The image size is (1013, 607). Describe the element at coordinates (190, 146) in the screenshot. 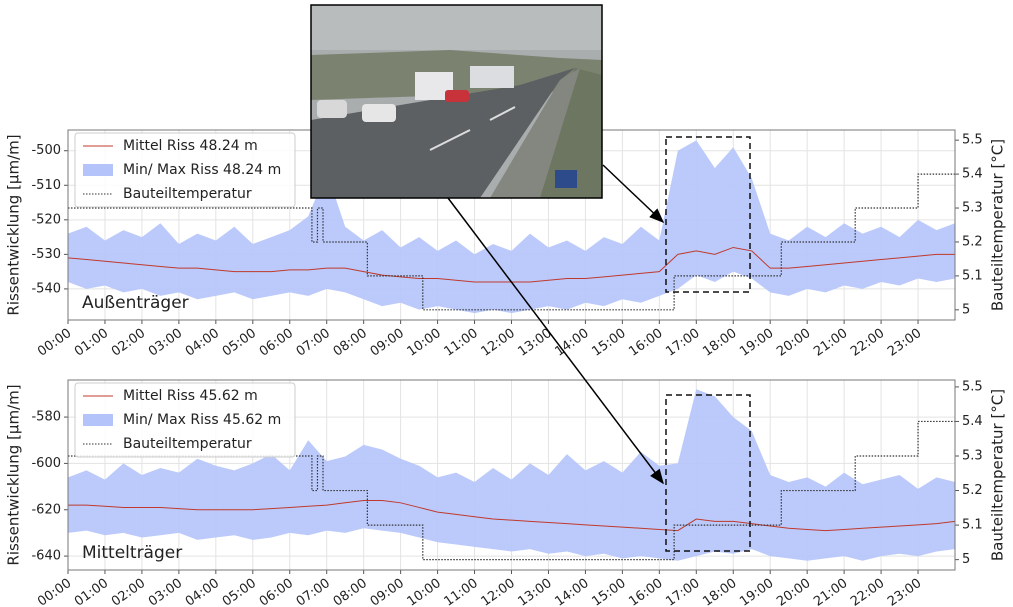

I see `legend-label: Mittel Riss 48.24 m` at that location.